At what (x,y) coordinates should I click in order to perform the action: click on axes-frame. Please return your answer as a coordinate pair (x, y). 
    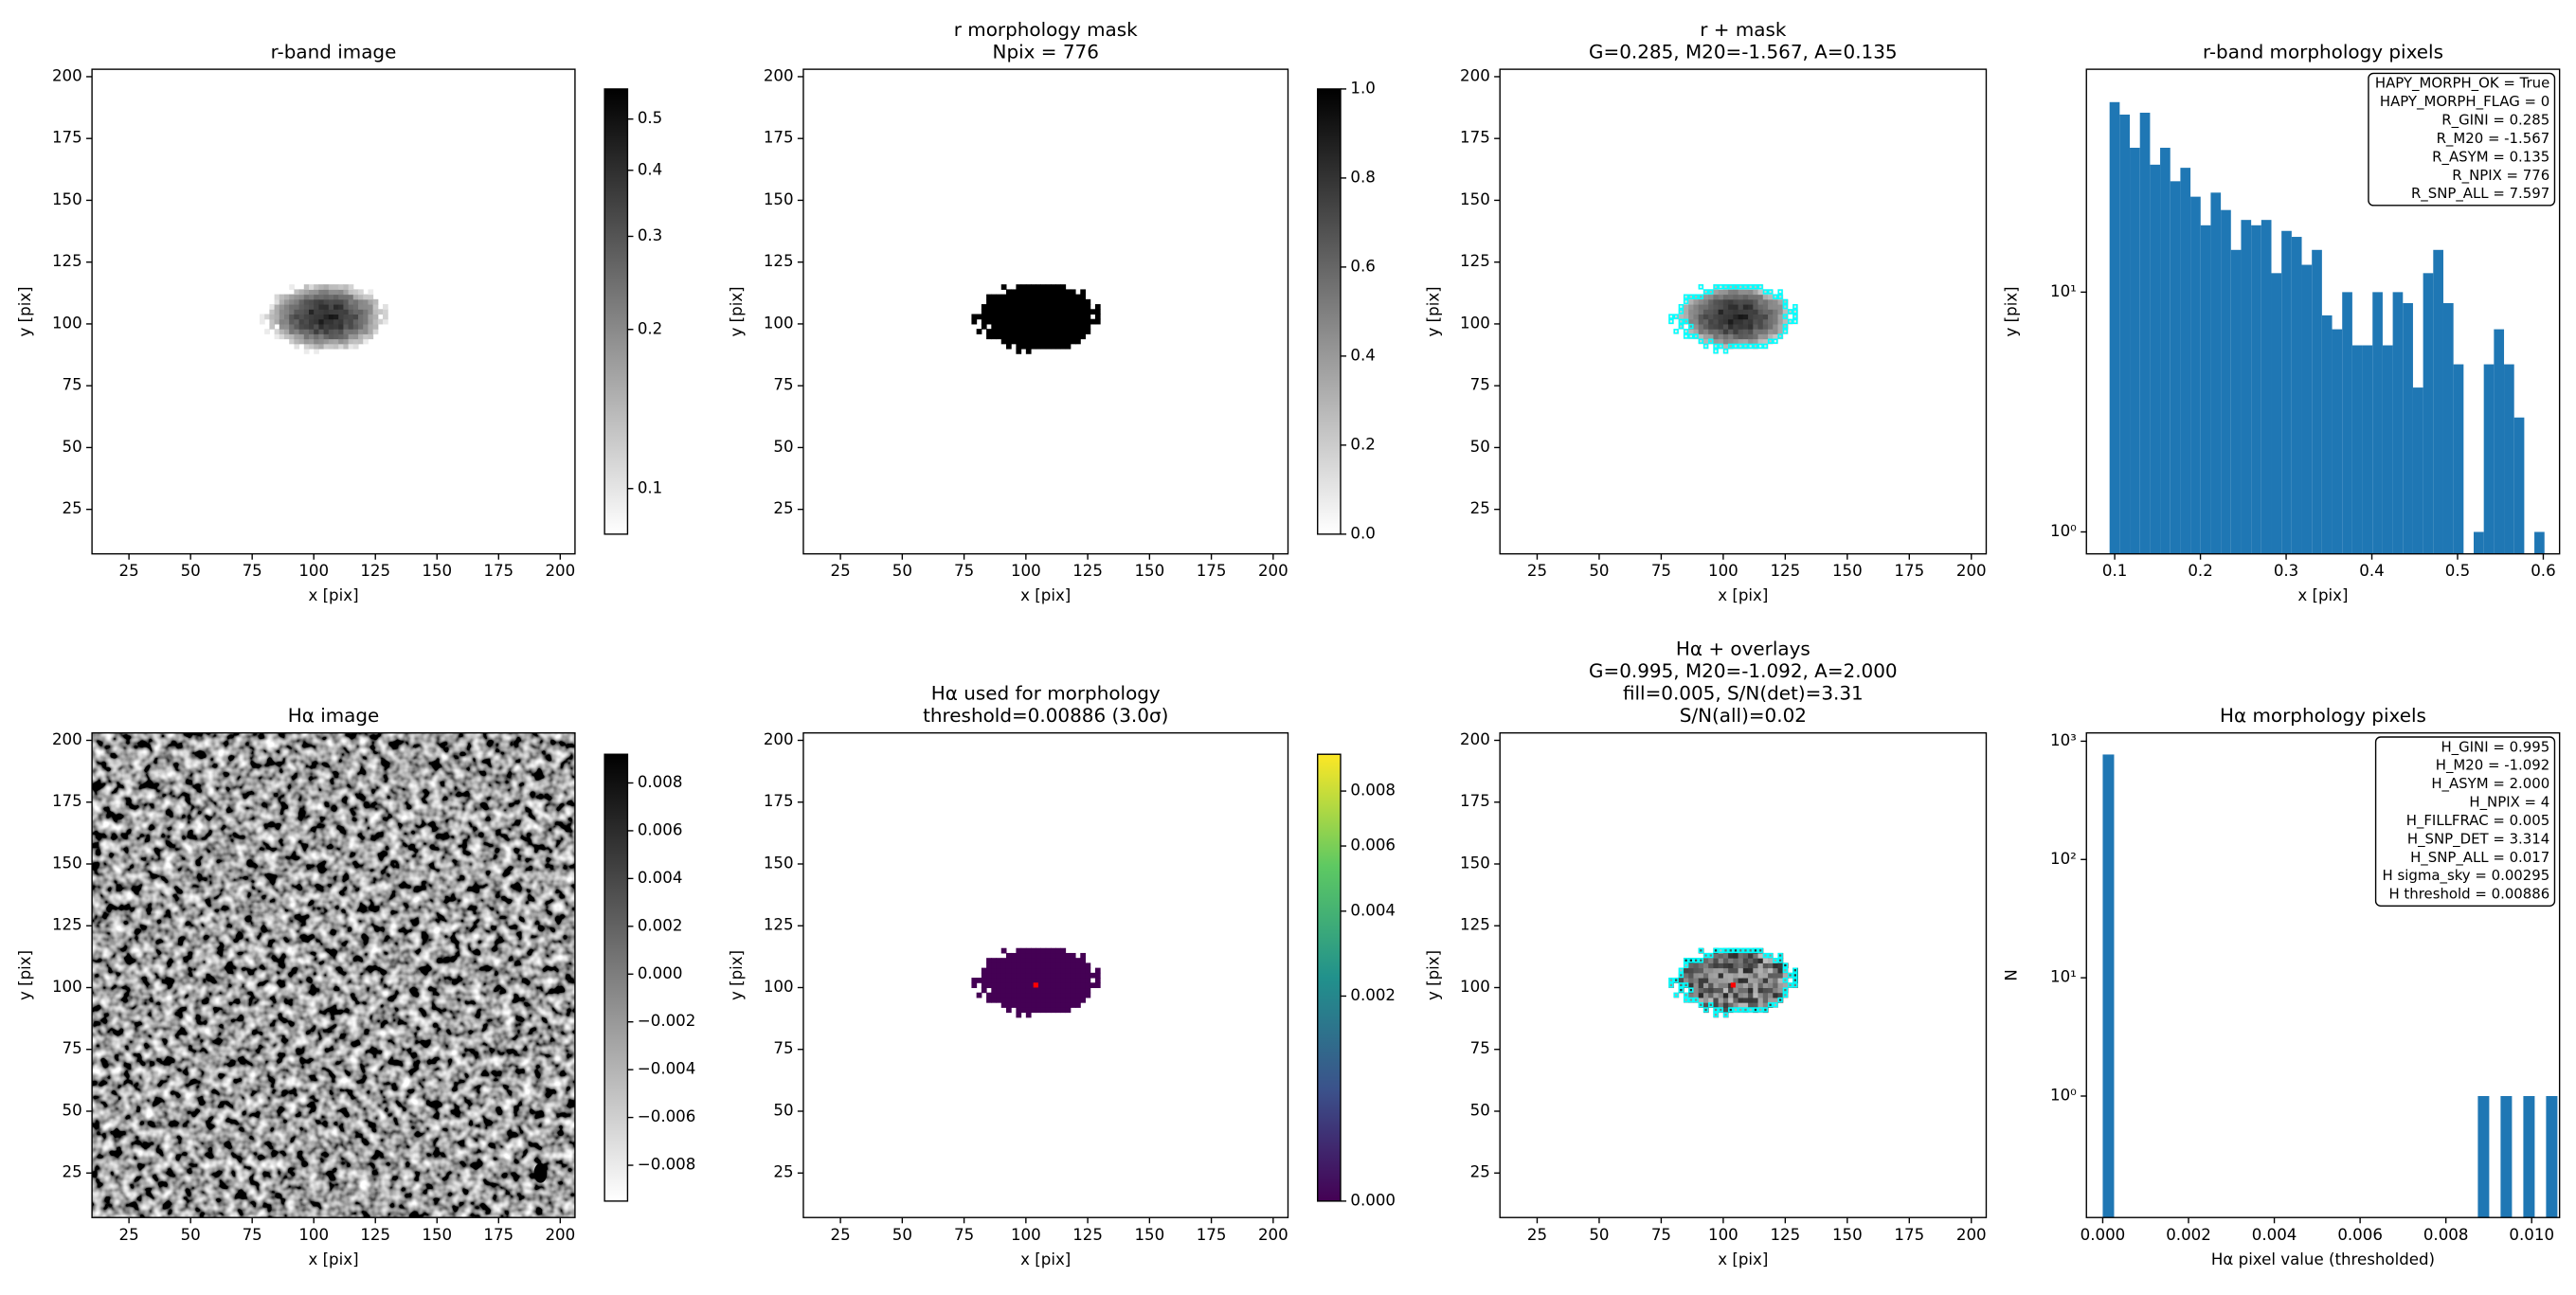
    Looking at the image, I should click on (1045, 975).